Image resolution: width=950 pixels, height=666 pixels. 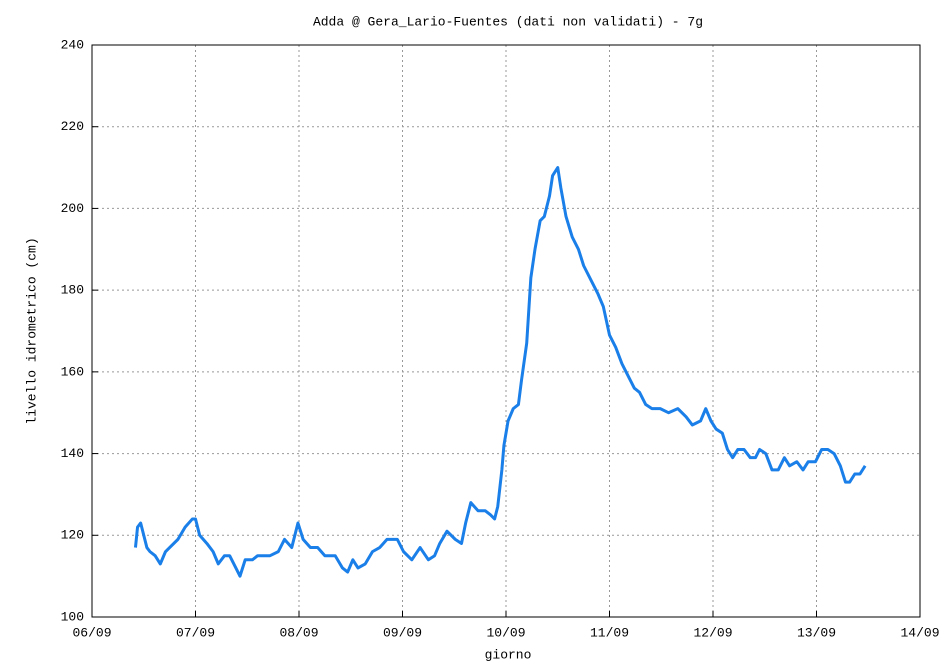 What do you see at coordinates (505, 632) in the screenshot?
I see `x-tick-label: 10/09` at bounding box center [505, 632].